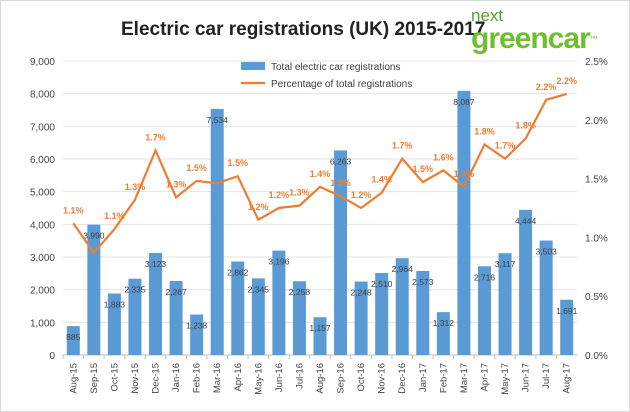 This screenshot has width=630, height=412. Describe the element at coordinates (443, 157) in the screenshot. I see `line-data-label: 1.6%` at that location.